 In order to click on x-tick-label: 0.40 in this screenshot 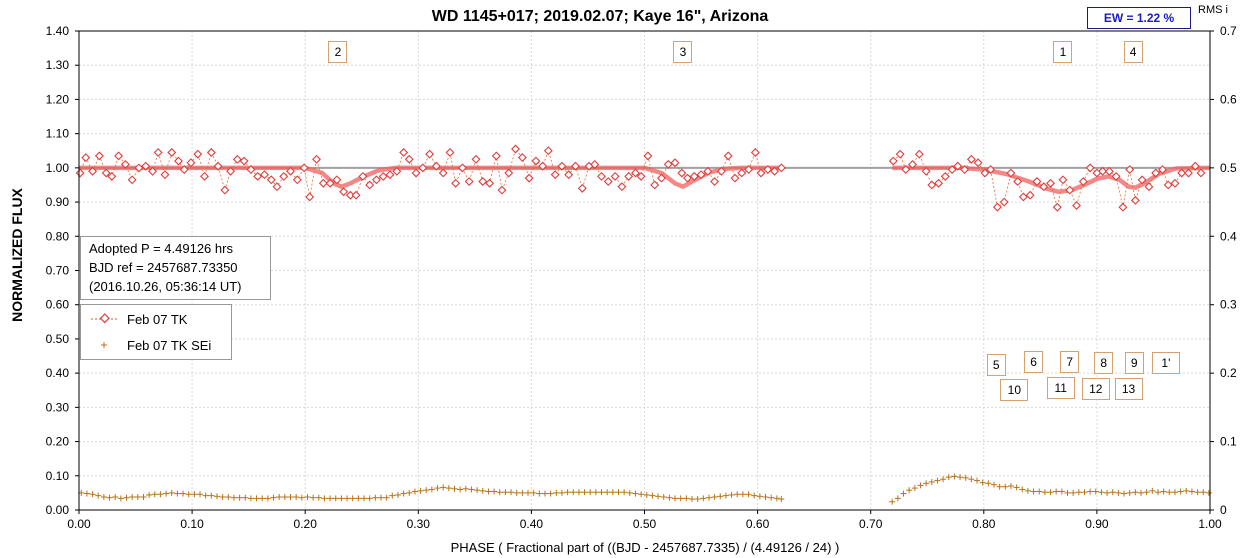, I will do `click(532, 524)`.